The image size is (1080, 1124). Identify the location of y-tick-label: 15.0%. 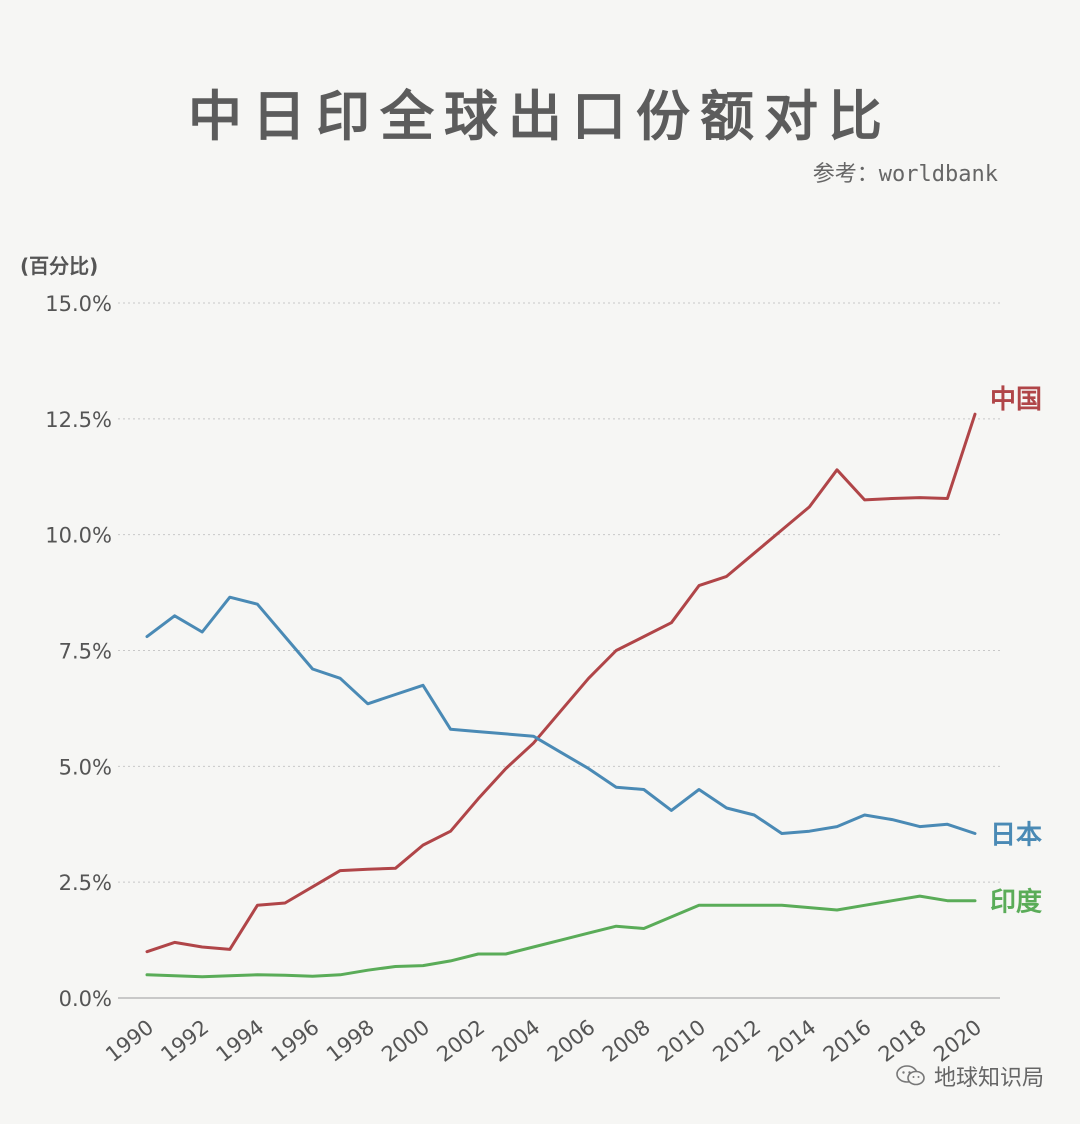
(78, 304).